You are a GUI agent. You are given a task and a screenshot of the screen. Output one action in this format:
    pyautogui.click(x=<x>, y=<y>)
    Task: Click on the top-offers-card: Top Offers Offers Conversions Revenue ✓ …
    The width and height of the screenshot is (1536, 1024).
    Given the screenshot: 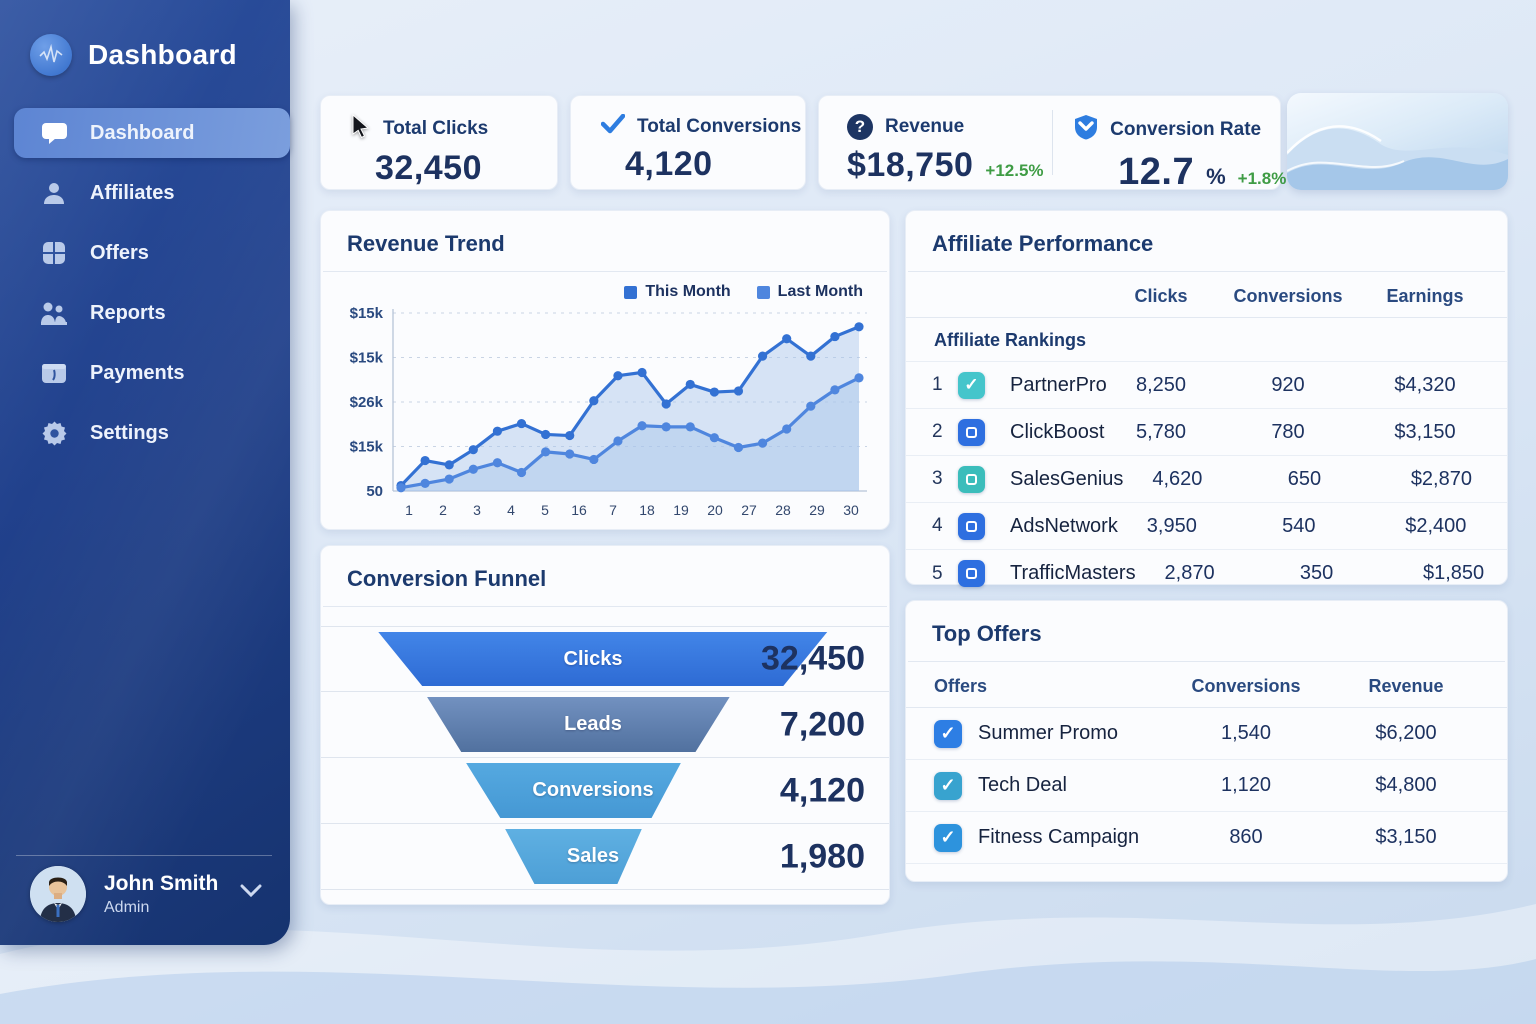 What is the action you would take?
    pyautogui.click(x=1206, y=741)
    